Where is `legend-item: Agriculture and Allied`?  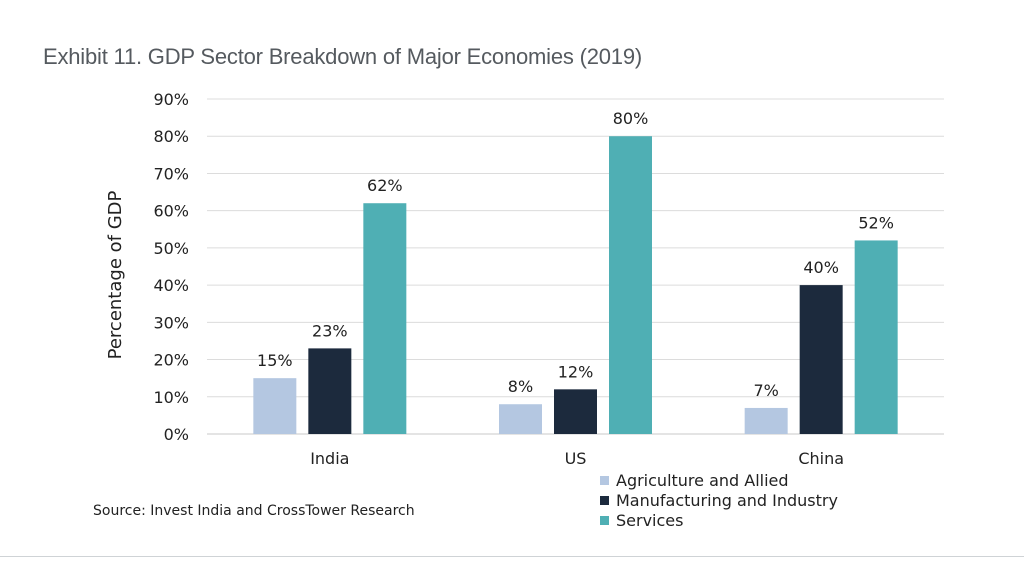 legend-item: Agriculture and Allied is located at coordinates (719, 480).